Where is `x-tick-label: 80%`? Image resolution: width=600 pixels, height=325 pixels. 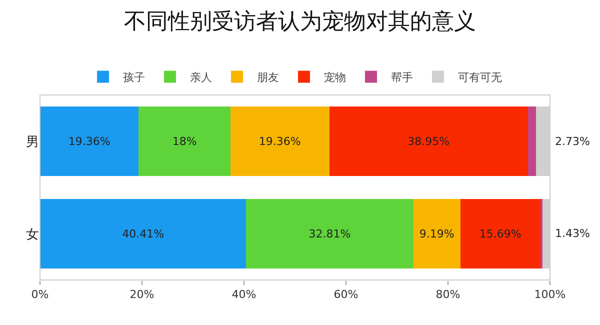 x-tick-label: 80% is located at coordinates (448, 295).